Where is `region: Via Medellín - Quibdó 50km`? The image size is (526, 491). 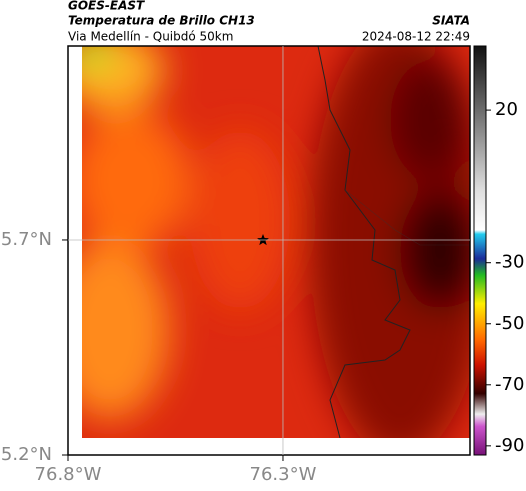 region: Via Medellín - Quibdó 50km is located at coordinates (150, 37).